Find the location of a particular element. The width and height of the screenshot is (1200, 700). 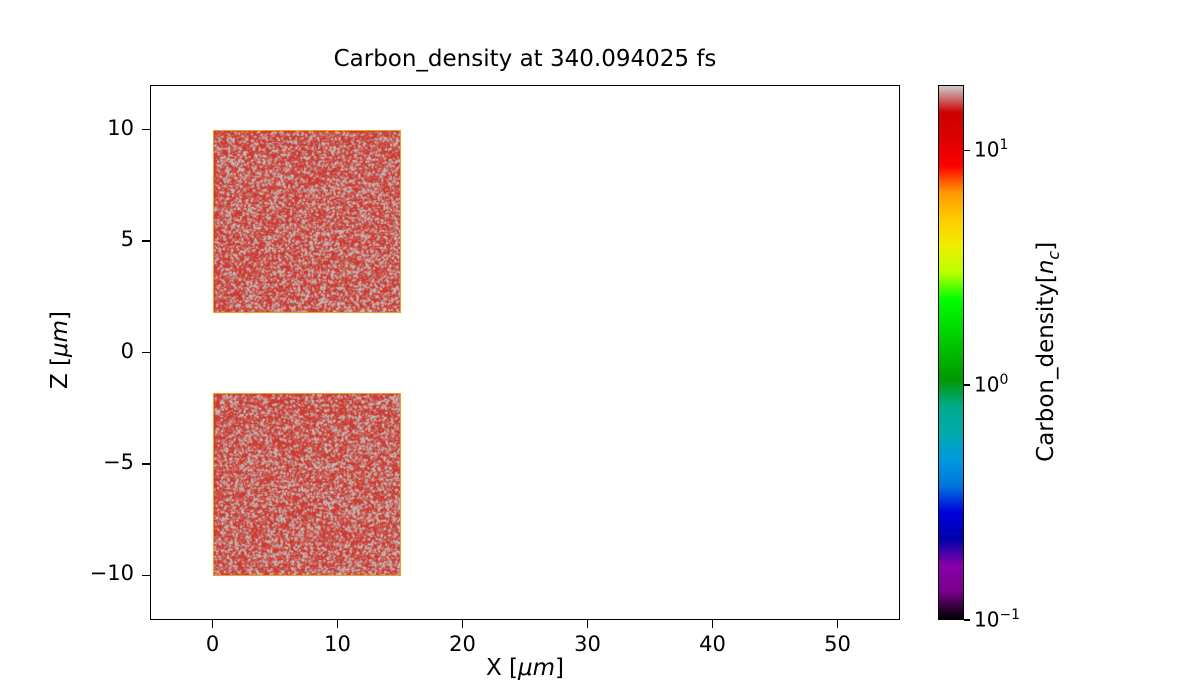

x-axis-label-pre: X [ is located at coordinates (501, 668).